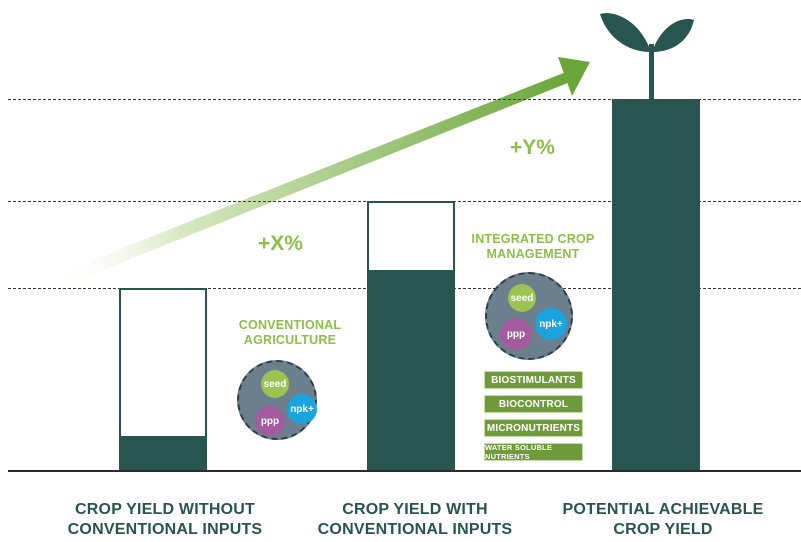 The height and width of the screenshot is (542, 801). I want to click on tag-biocontrol: BIOCONTROL, so click(533, 404).